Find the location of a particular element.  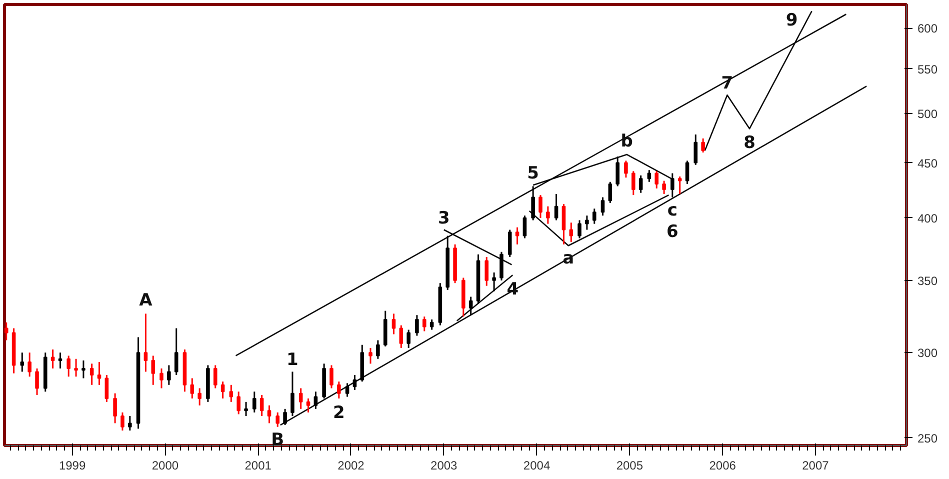

y-tick-label: 350 is located at coordinates (928, 281).